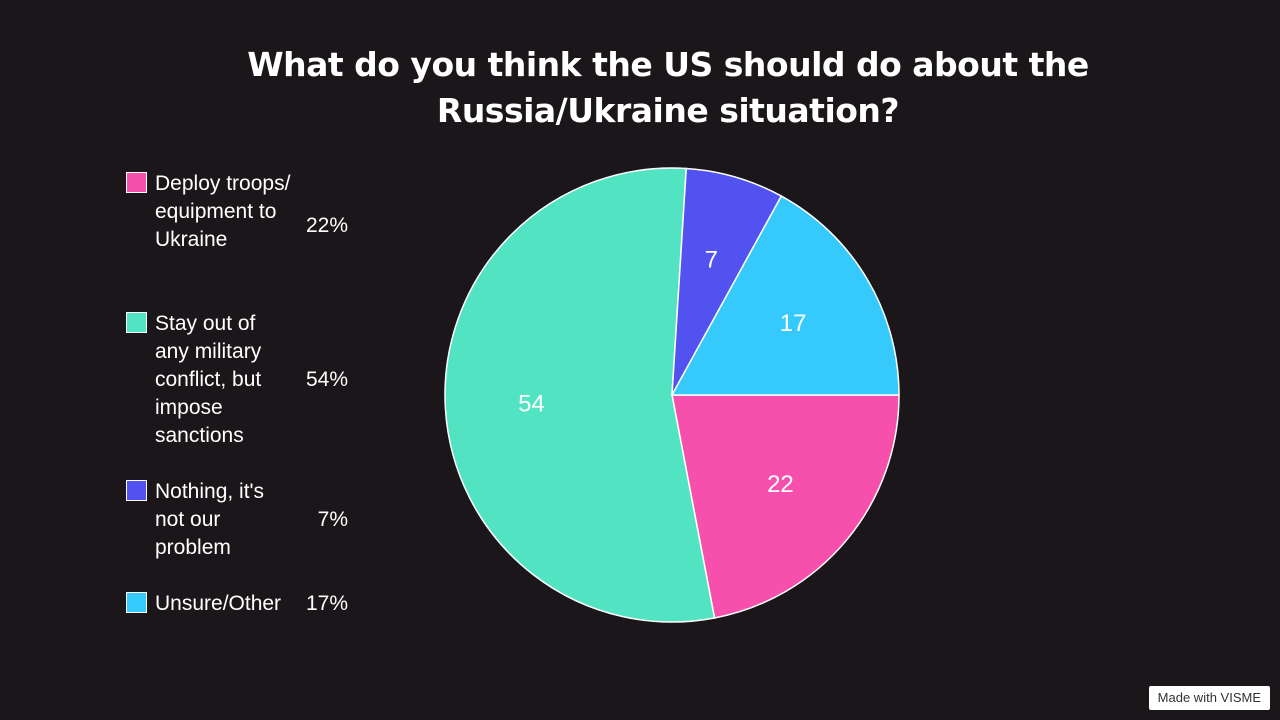  What do you see at coordinates (223, 211) in the screenshot?
I see `legend-label: Deploy troops/ equipment to Ukraine` at bounding box center [223, 211].